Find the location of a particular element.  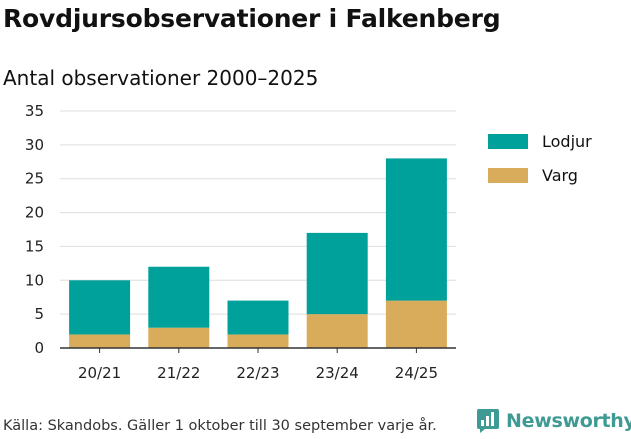

x-tick-label: 24/25 is located at coordinates (416, 373).